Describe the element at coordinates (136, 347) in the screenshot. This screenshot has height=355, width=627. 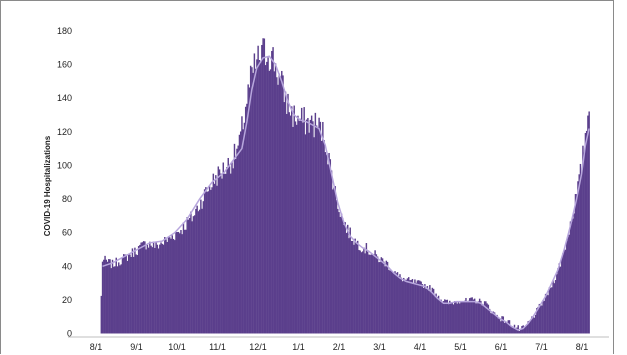
I see `x-tick-label: 9/1` at that location.